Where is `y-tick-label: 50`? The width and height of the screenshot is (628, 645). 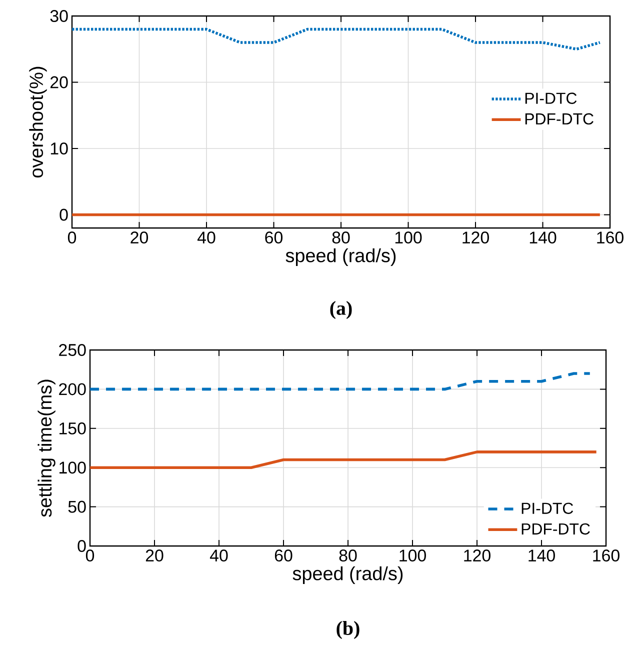
y-tick-label: 50 is located at coordinates (77, 506).